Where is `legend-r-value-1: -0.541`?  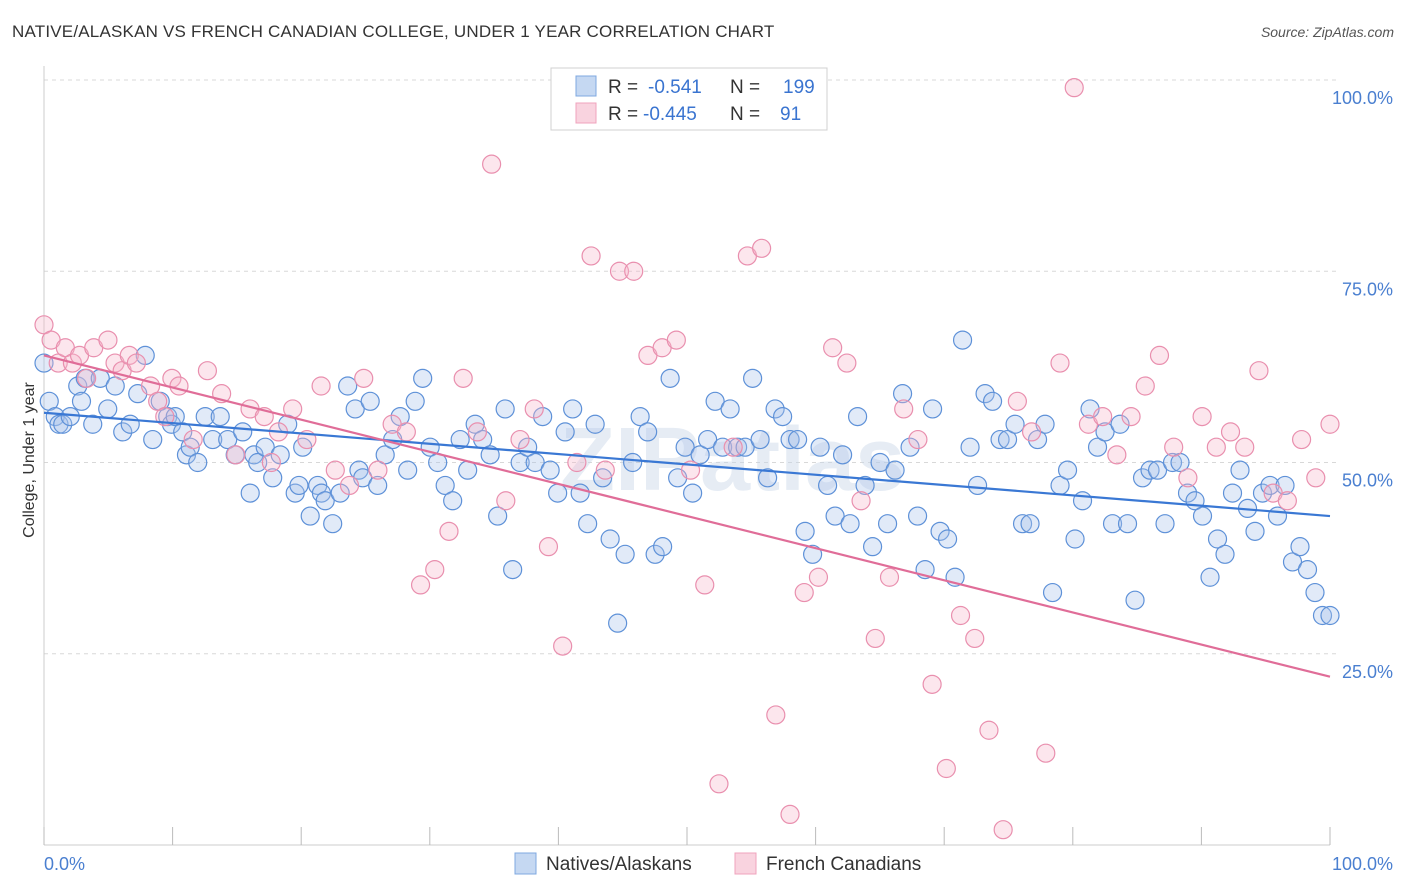 legend-r-value-1: -0.541 is located at coordinates (675, 87).